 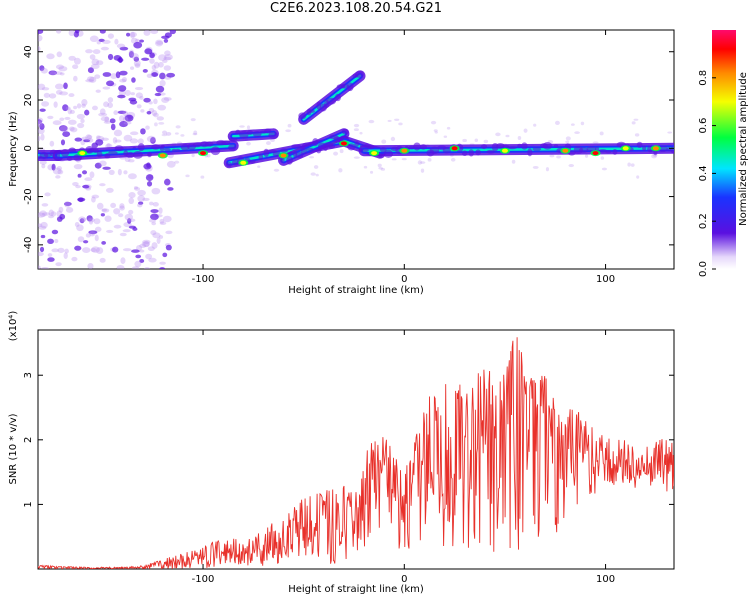 I want to click on peak-core, so click(x=343, y=143).